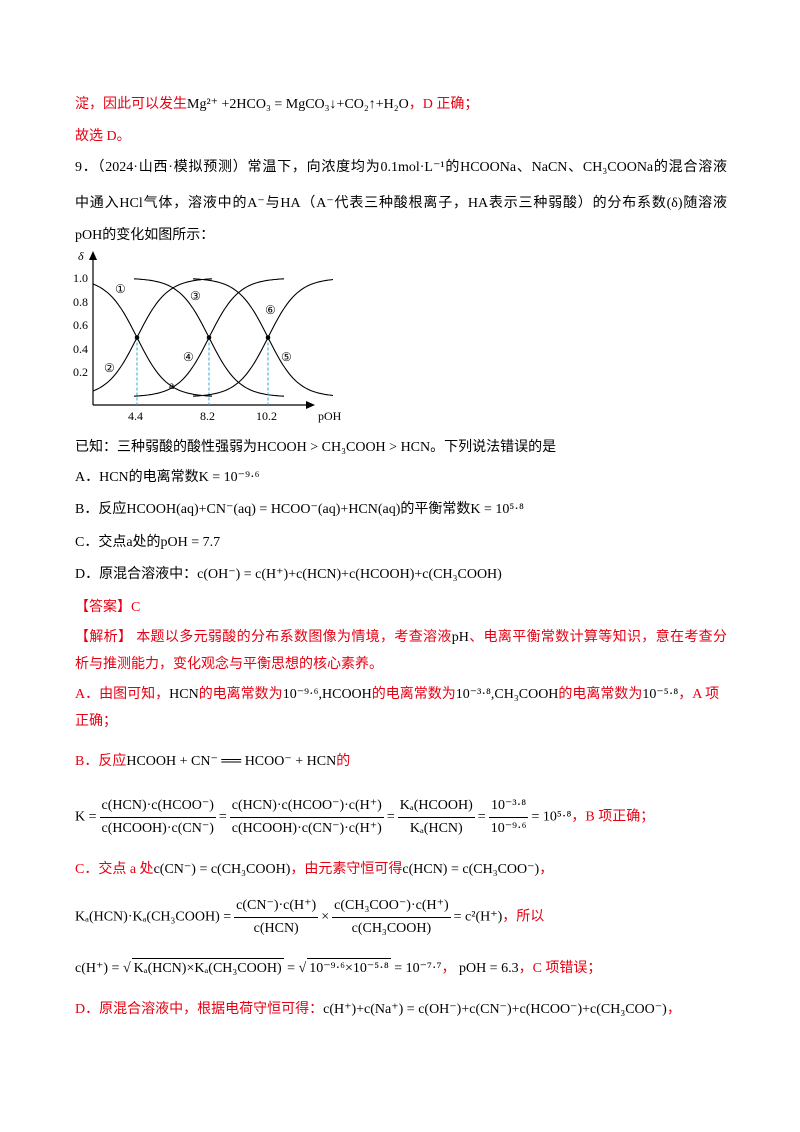 The height and width of the screenshot is (1132, 800). Describe the element at coordinates (108, 607) in the screenshot. I see `text: 【答案】C` at that location.